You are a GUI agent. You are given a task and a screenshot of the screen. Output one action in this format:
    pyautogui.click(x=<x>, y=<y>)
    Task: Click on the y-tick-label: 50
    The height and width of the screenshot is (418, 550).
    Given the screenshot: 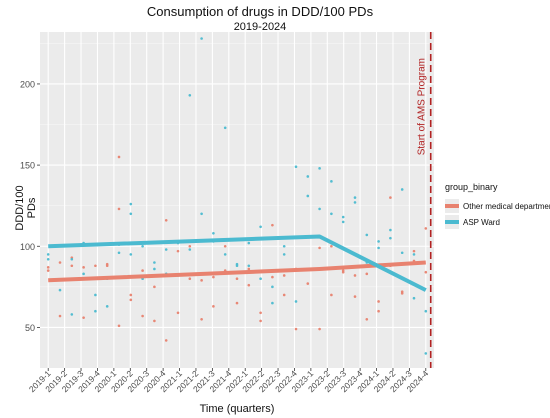 What is the action you would take?
    pyautogui.click(x=30, y=328)
    